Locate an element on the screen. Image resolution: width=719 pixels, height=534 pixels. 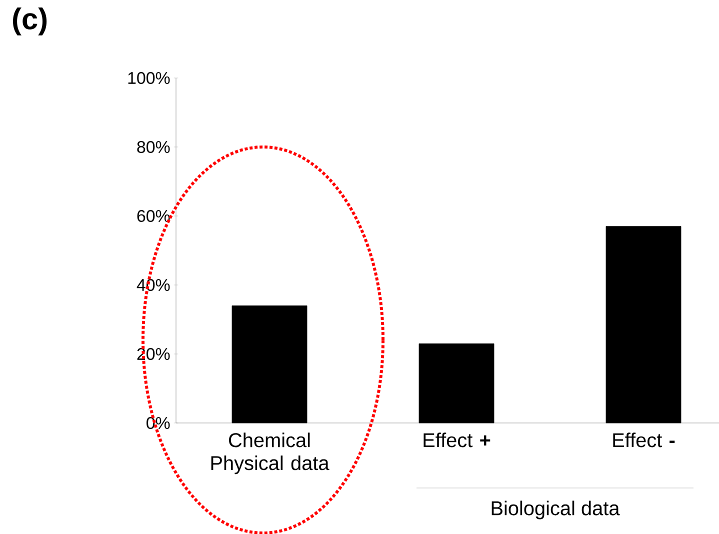
x-tick-label: Effect + is located at coordinates (457, 440).